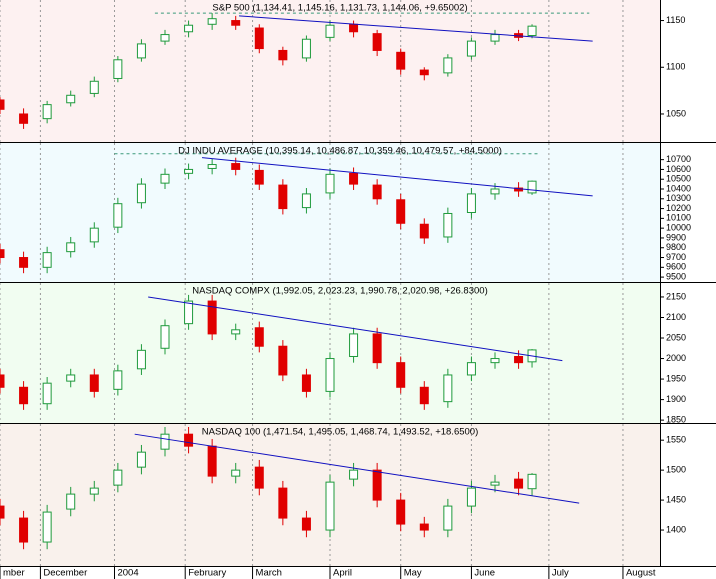  I want to click on x-tick-label: July, so click(560, 573).